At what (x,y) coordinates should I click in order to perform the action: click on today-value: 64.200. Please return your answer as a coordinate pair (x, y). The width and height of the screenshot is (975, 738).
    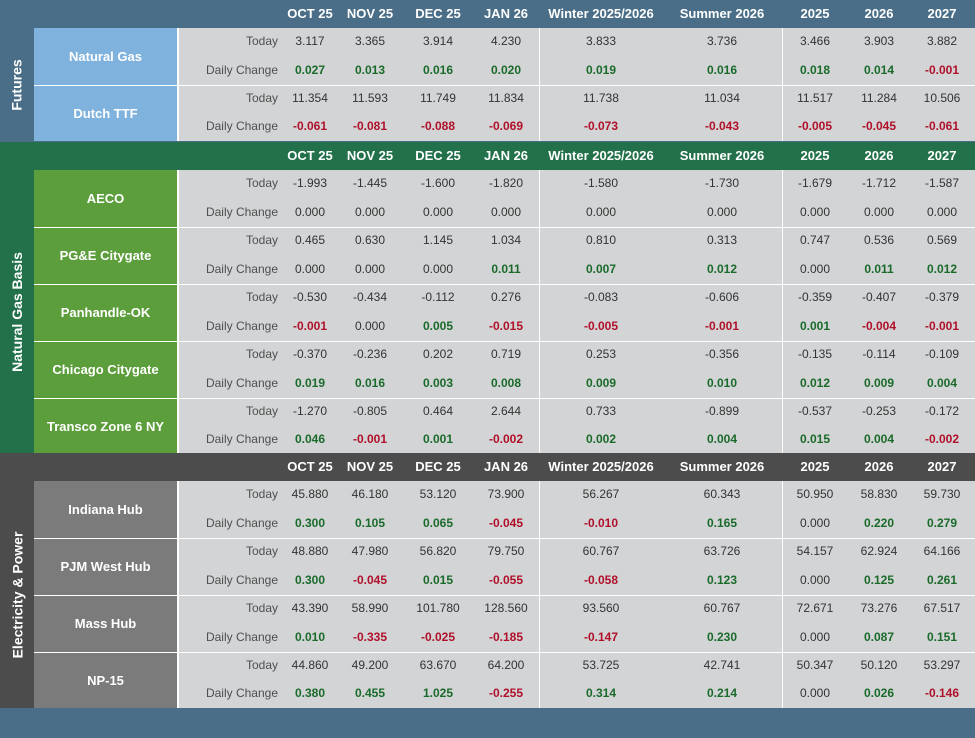
    Looking at the image, I should click on (506, 665).